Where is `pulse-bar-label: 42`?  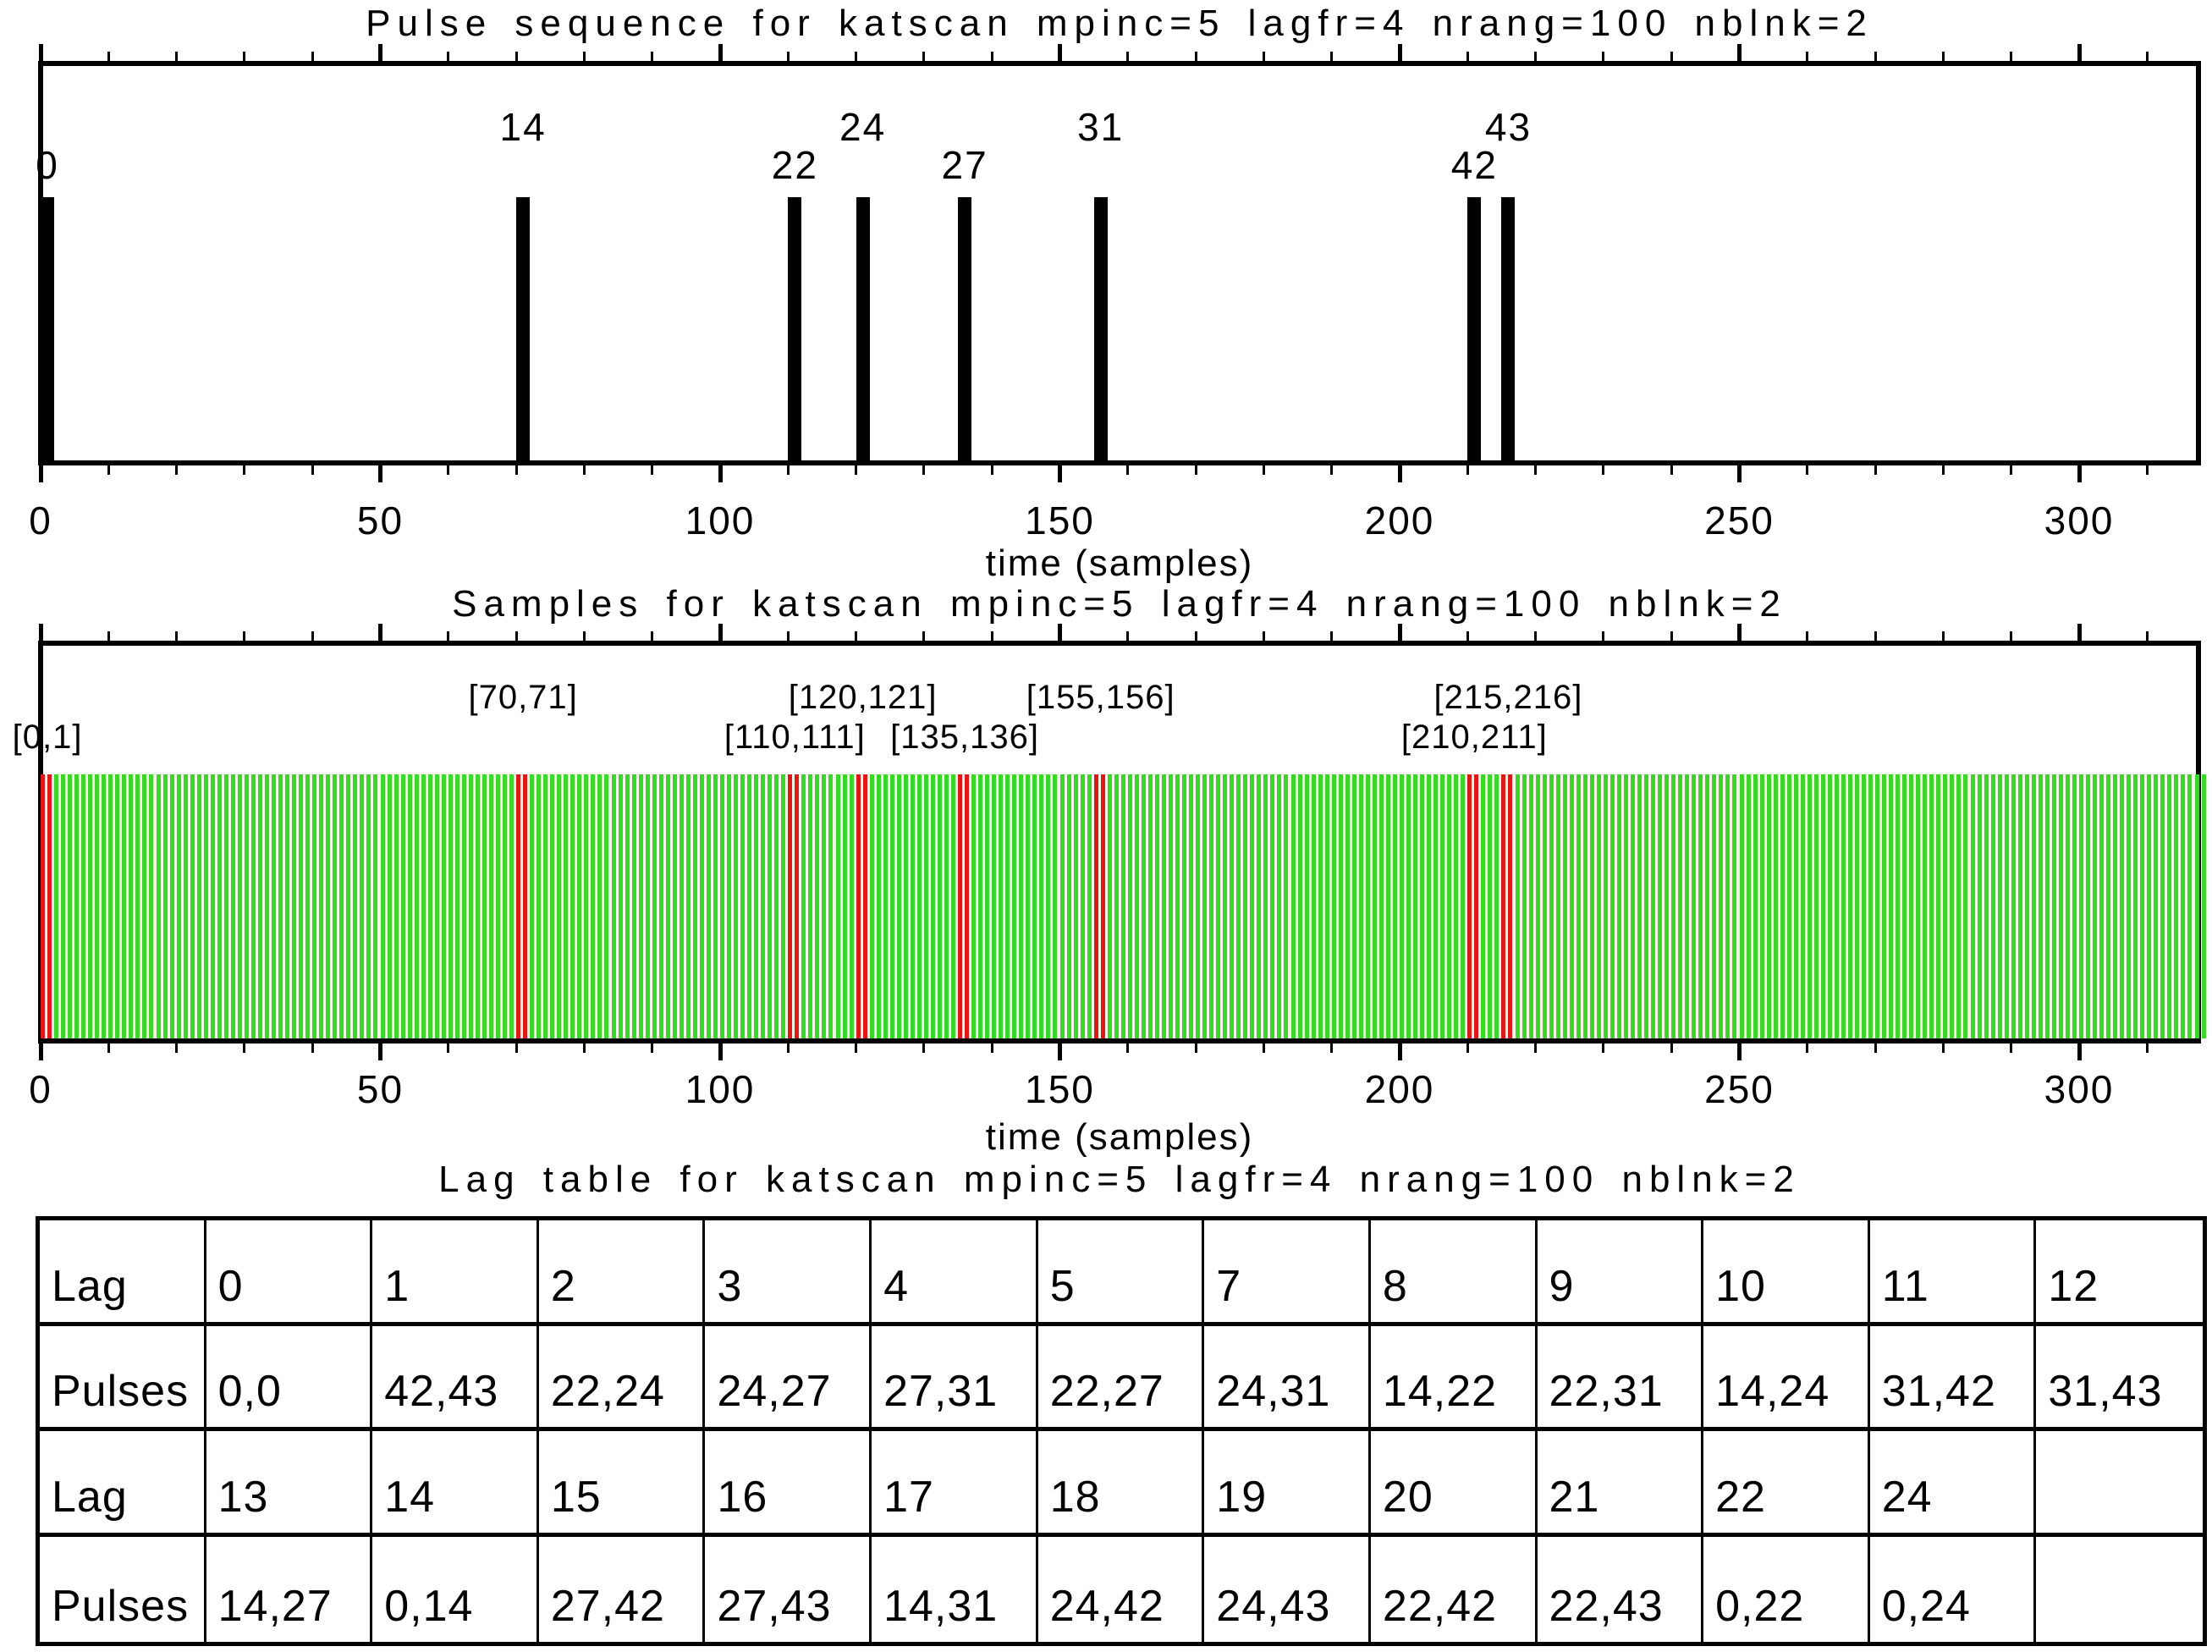
pulse-bar-label: 42 is located at coordinates (1474, 165).